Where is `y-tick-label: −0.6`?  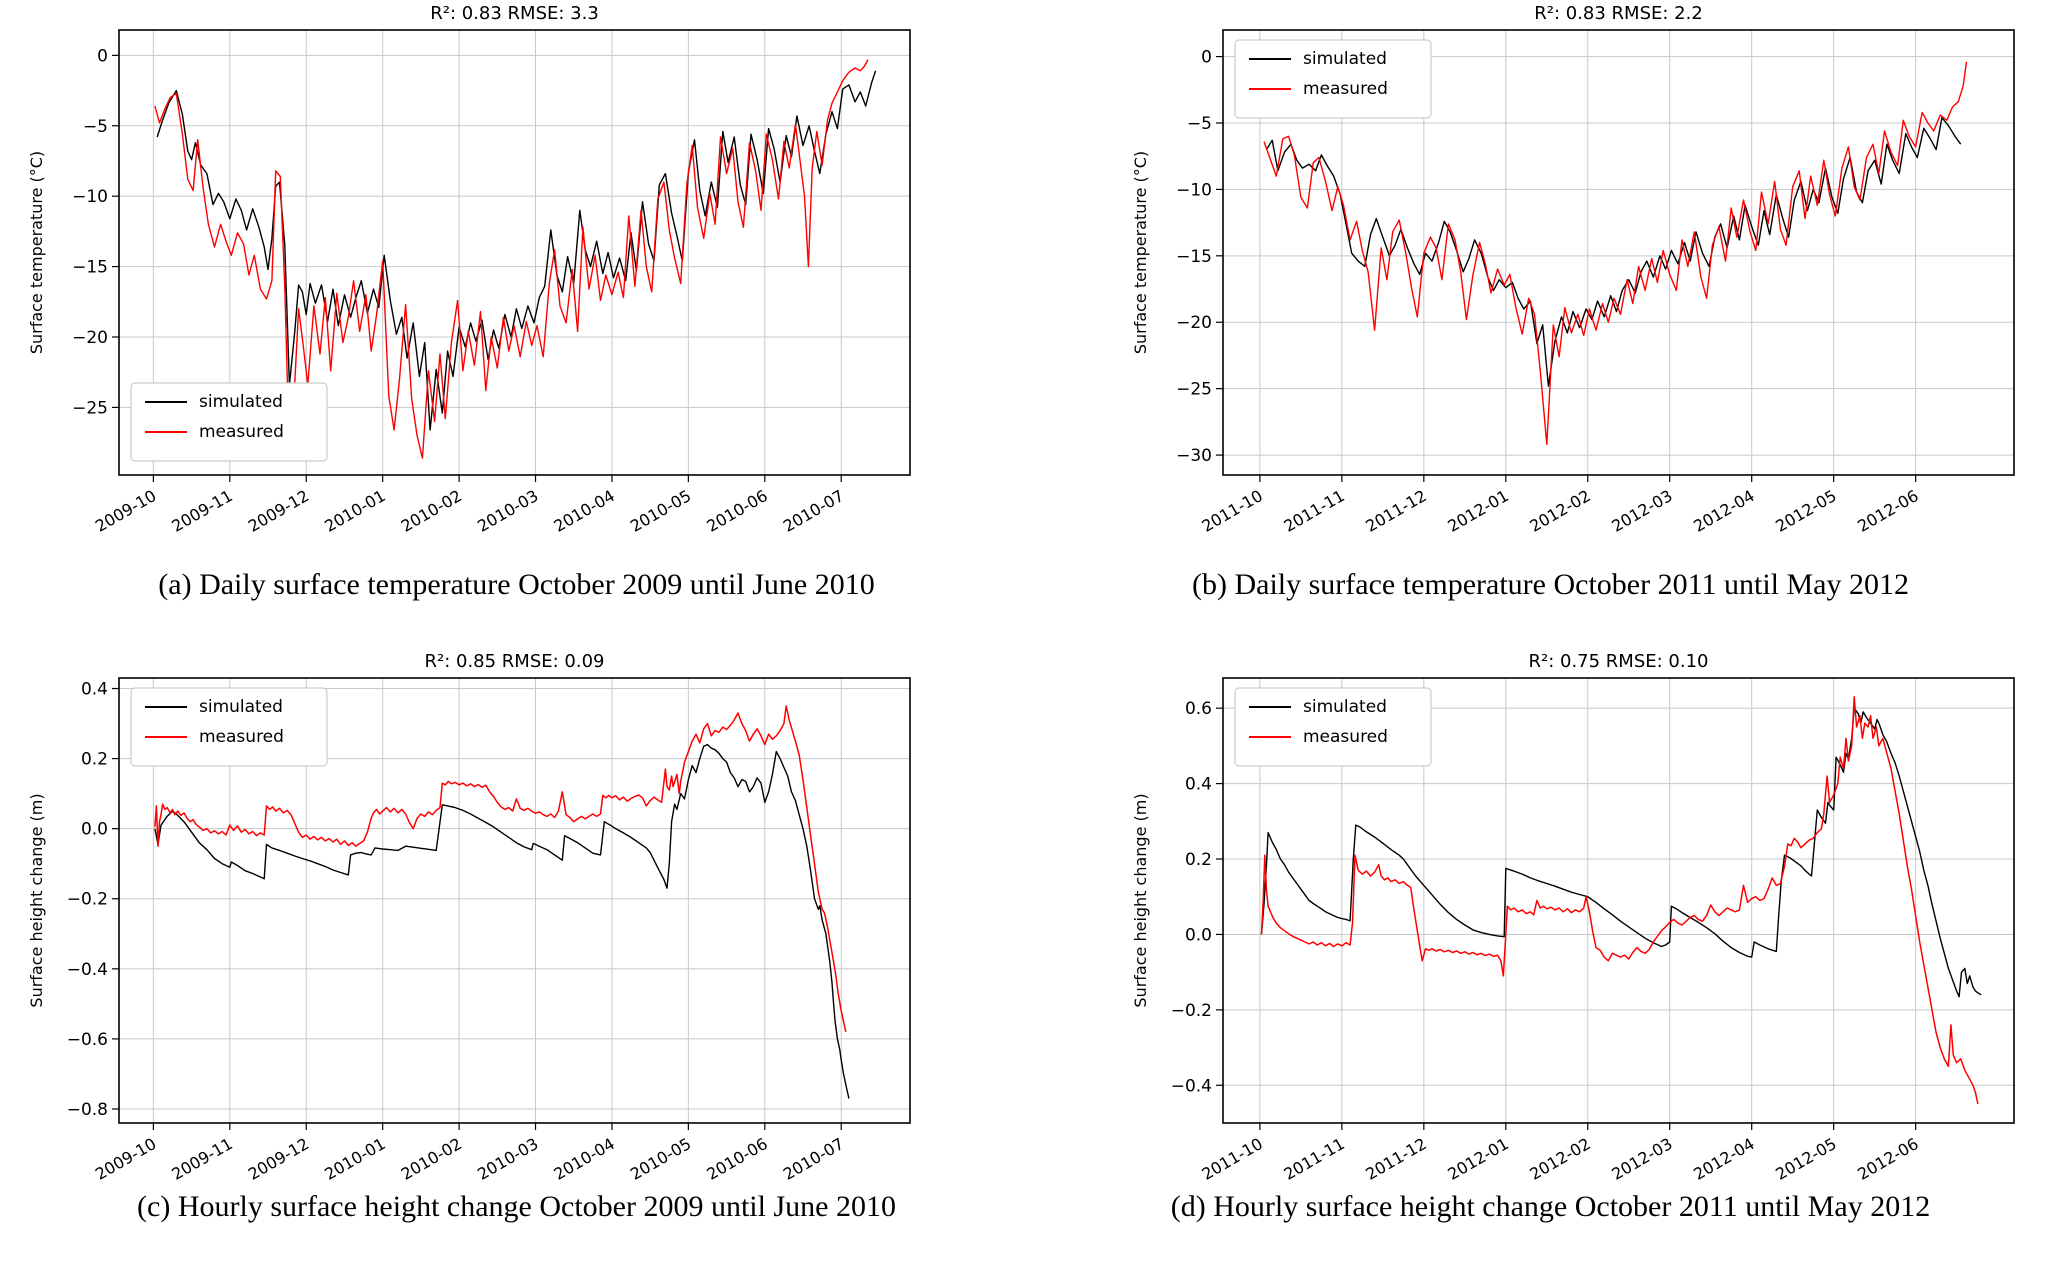
y-tick-label: −0.6 is located at coordinates (87, 1040).